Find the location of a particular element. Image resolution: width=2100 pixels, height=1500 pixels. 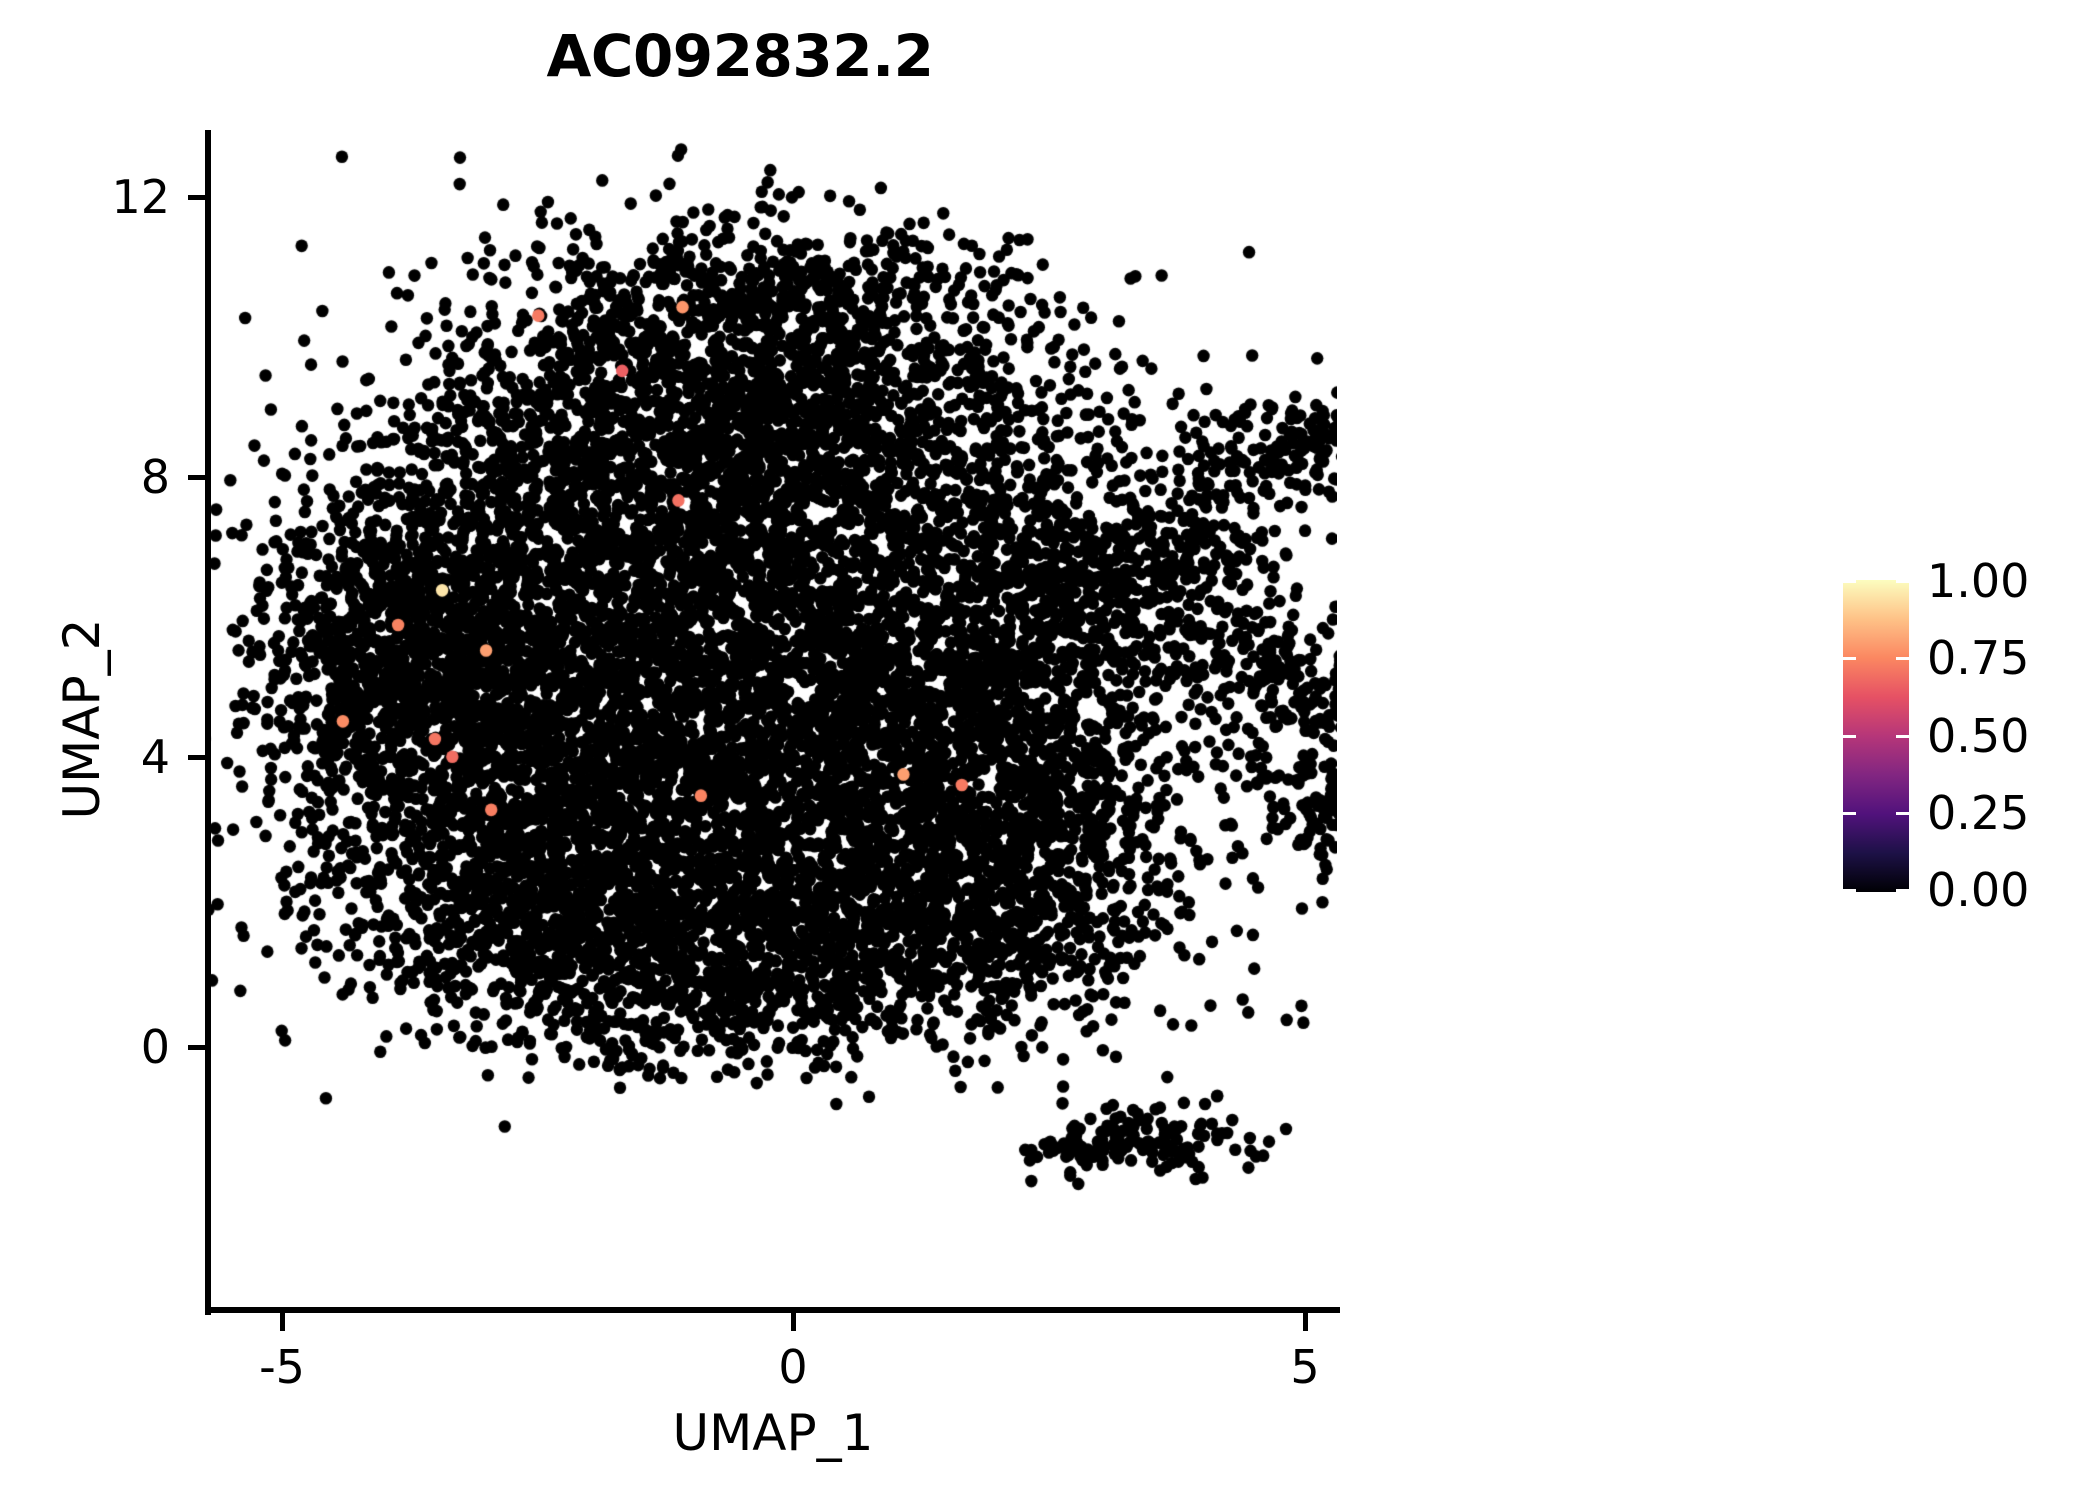

colorbar-tick-0-25-left is located at coordinates (1849, 813).